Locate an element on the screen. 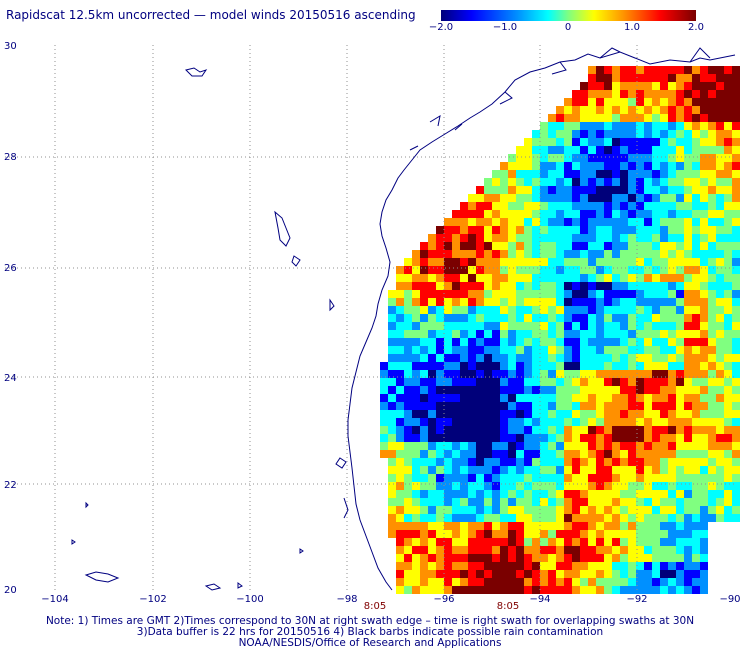  lon-label: −100 is located at coordinates (249, 599).